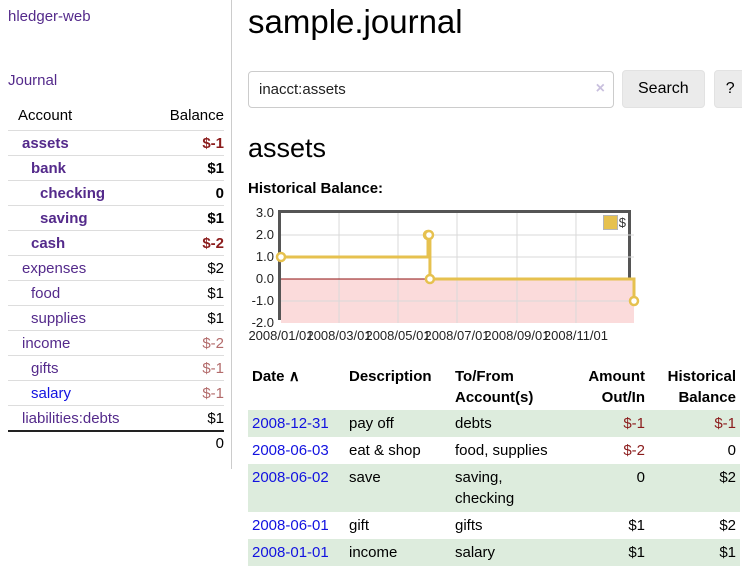 This screenshot has width=742, height=582. Describe the element at coordinates (281, 335) in the screenshot. I see `x-axis-tick-label: 2008/01/01` at that location.